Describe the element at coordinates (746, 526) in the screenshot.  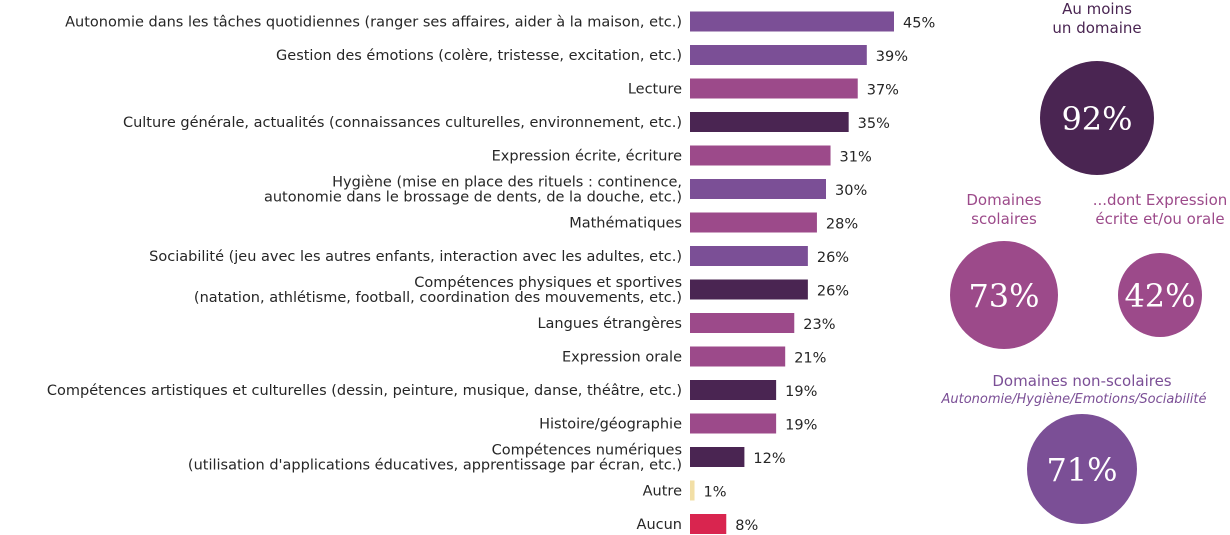
I see `value-label: 8%` at that location.